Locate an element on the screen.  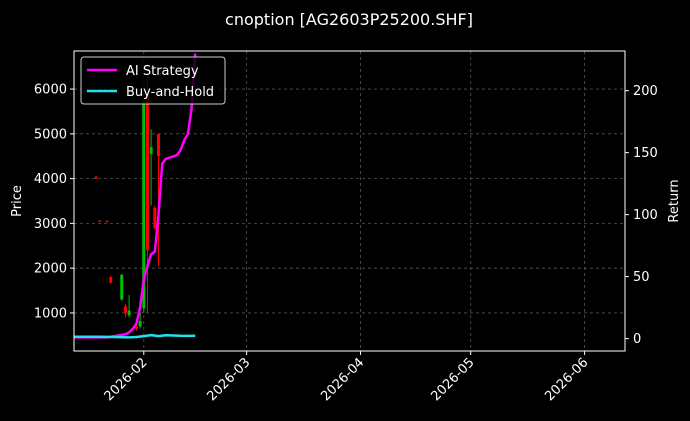
y-left-tick-label: 5000 is located at coordinates (50, 134).